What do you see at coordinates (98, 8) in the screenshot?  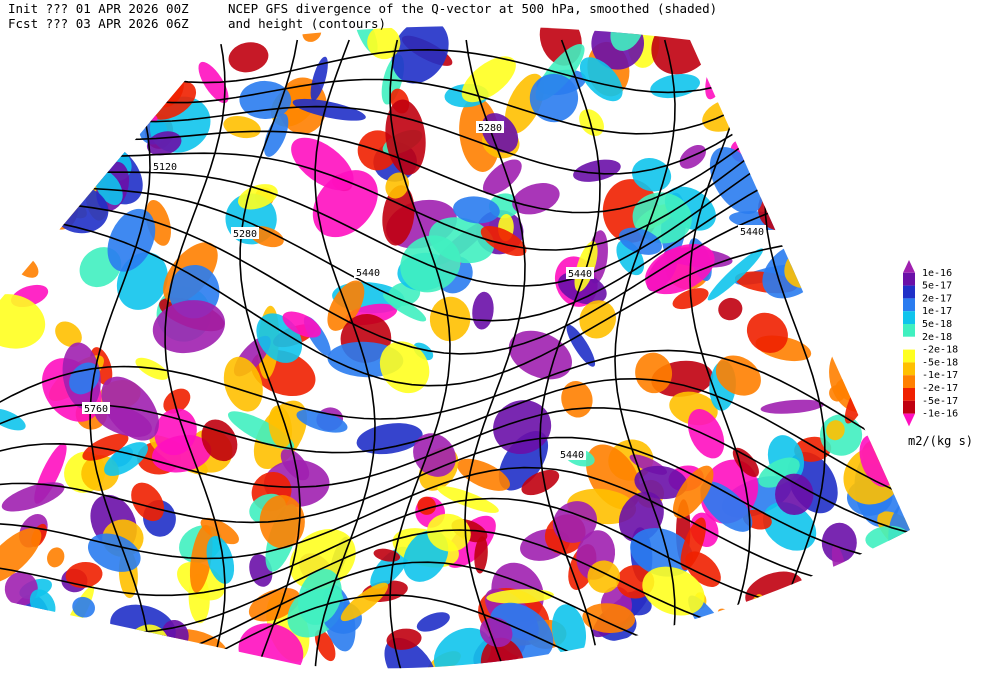 I see `init-time: Init ??? 01 APR 2026 00Z` at bounding box center [98, 8].